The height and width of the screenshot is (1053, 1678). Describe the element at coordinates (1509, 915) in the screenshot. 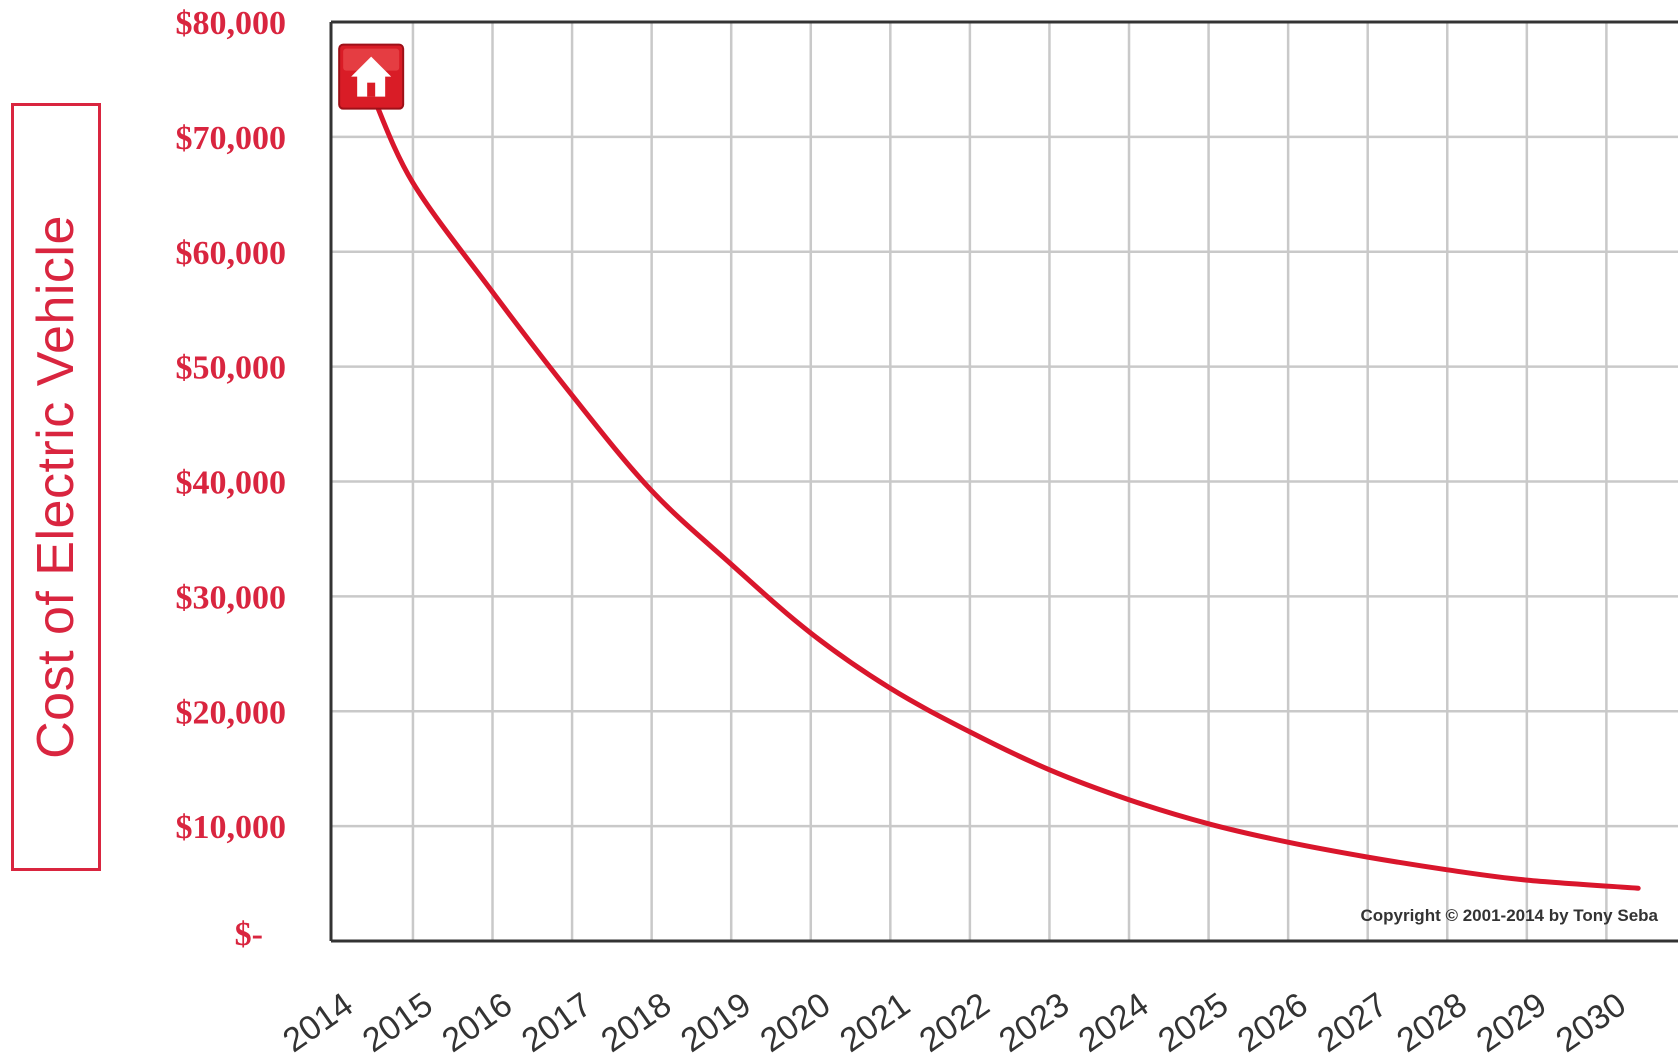

I see `copyright-annotation: Copyright © 2001-2014 by Tony Seba` at that location.